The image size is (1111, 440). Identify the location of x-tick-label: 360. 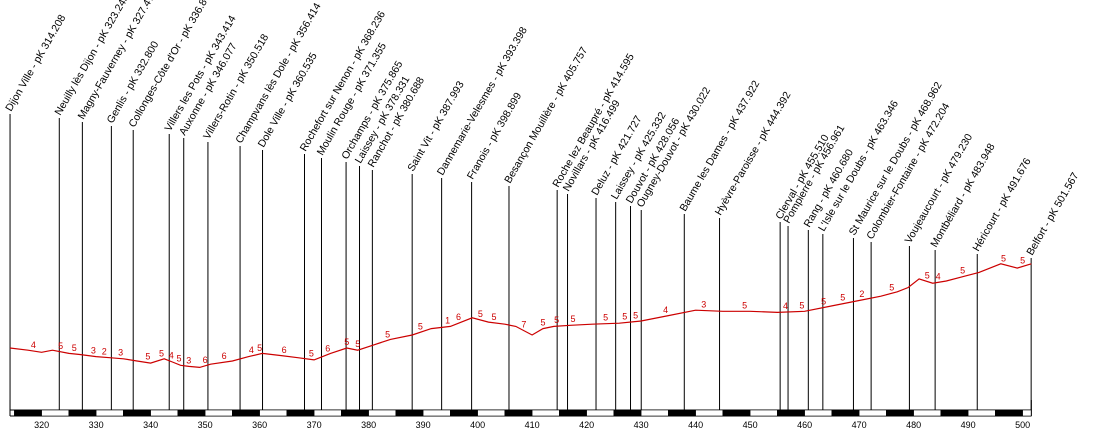
(259, 425).